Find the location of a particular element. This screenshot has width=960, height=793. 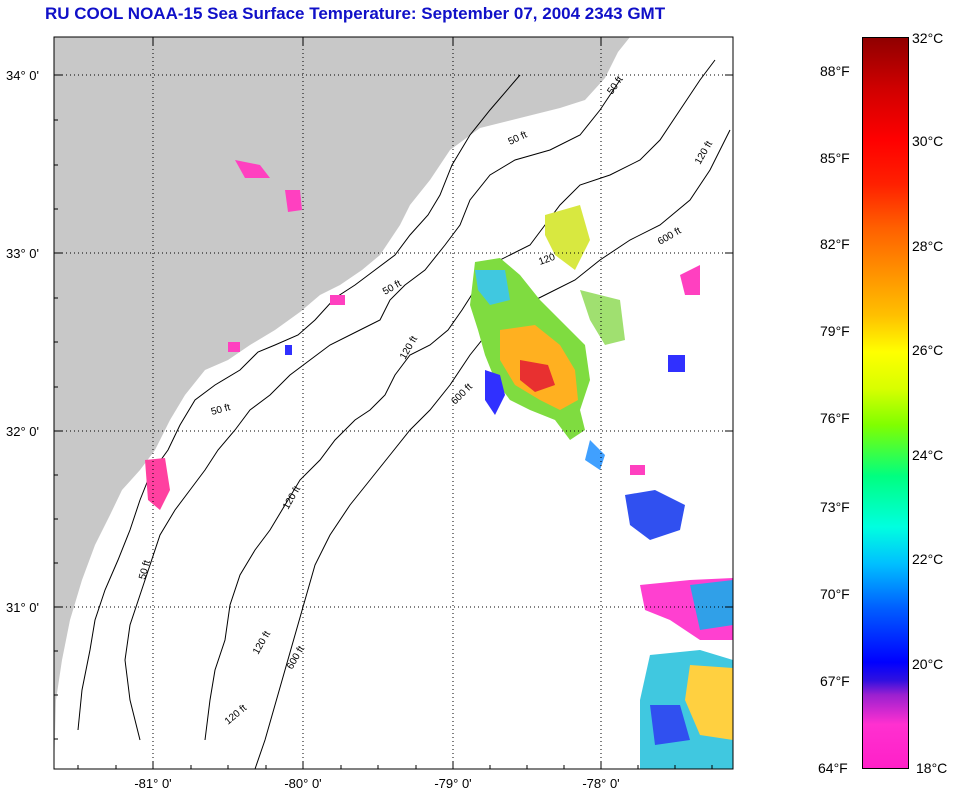

colorbar-label-32c: 32°C is located at coordinates (928, 38).